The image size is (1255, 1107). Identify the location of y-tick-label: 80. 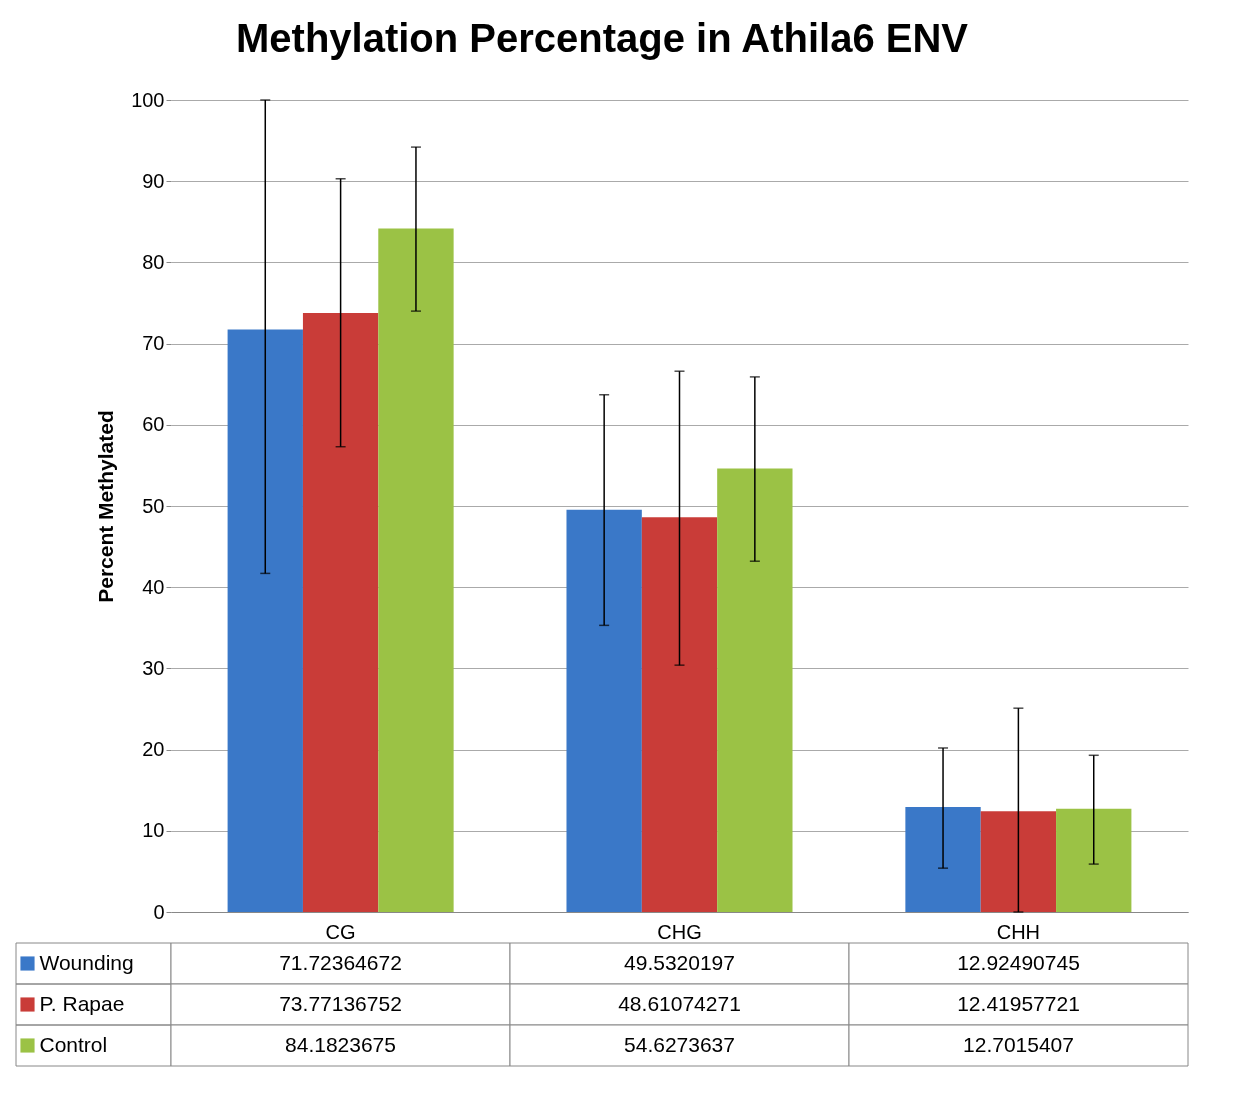
(153, 261).